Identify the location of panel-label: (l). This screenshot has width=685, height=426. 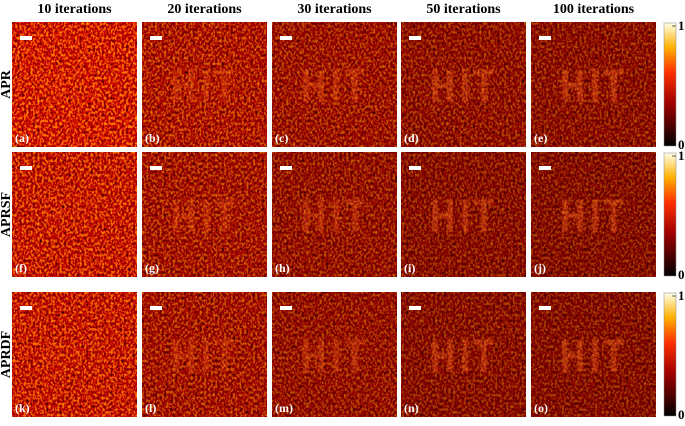
(150, 408).